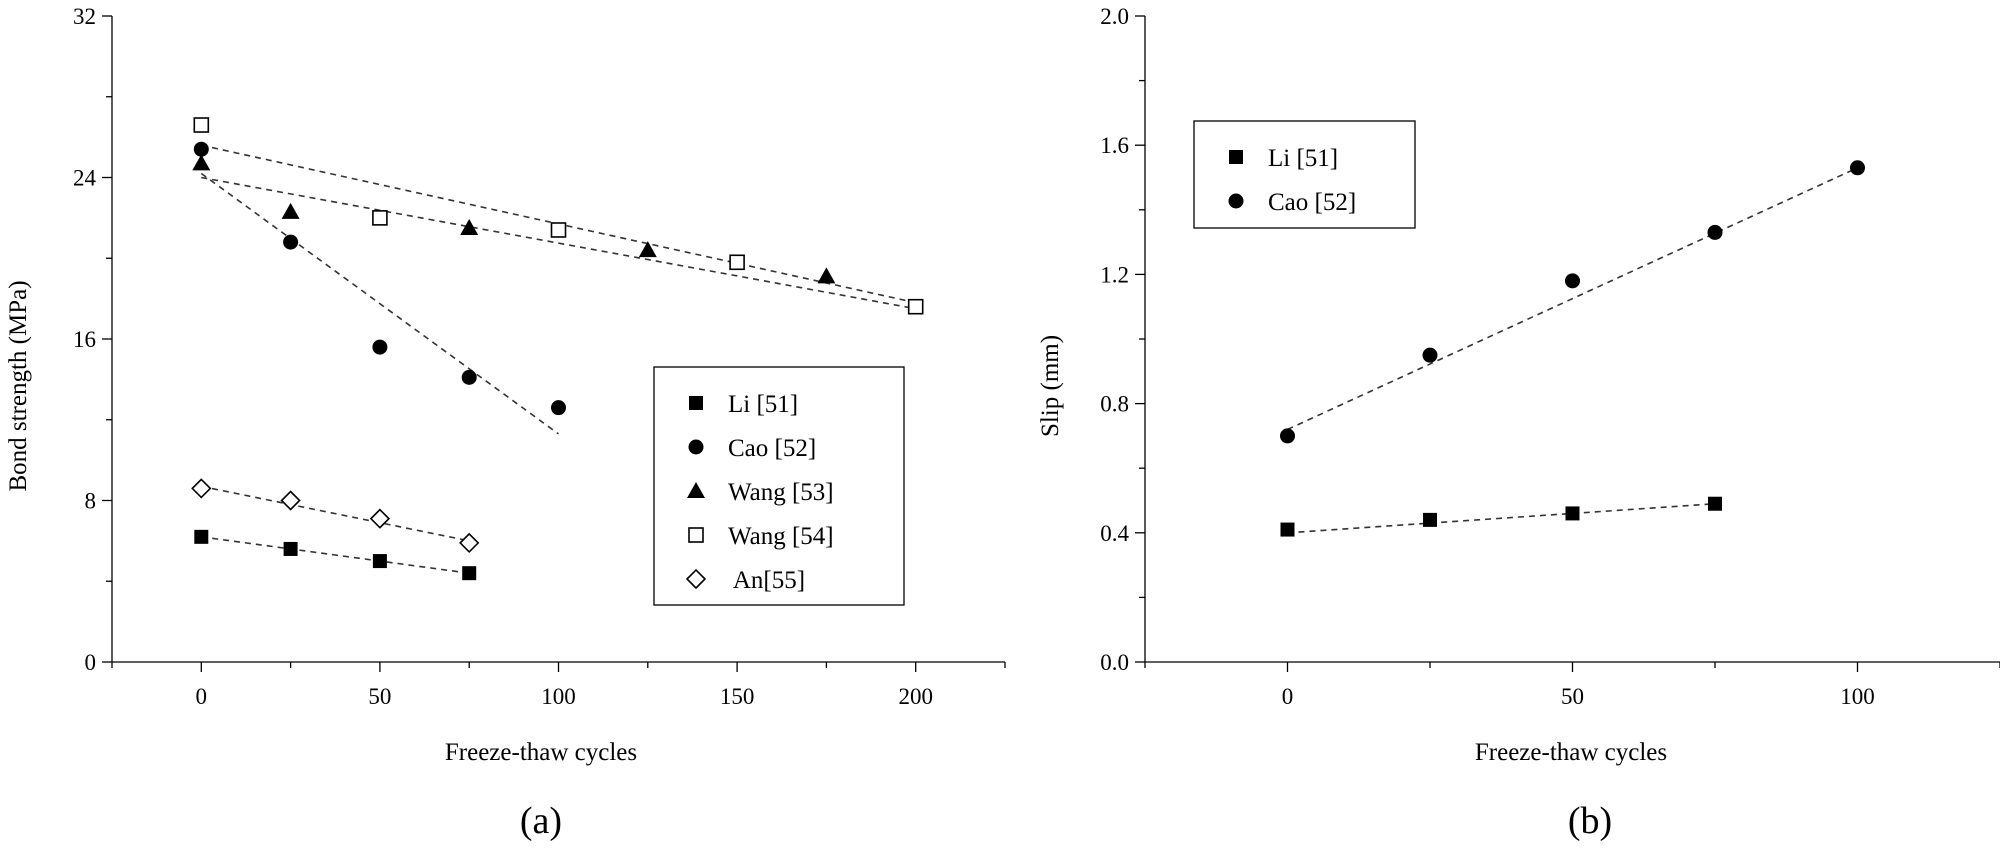 This screenshot has width=2000, height=851. Describe the element at coordinates (1590, 821) in the screenshot. I see `chart-b-panel-label: (b)` at that location.